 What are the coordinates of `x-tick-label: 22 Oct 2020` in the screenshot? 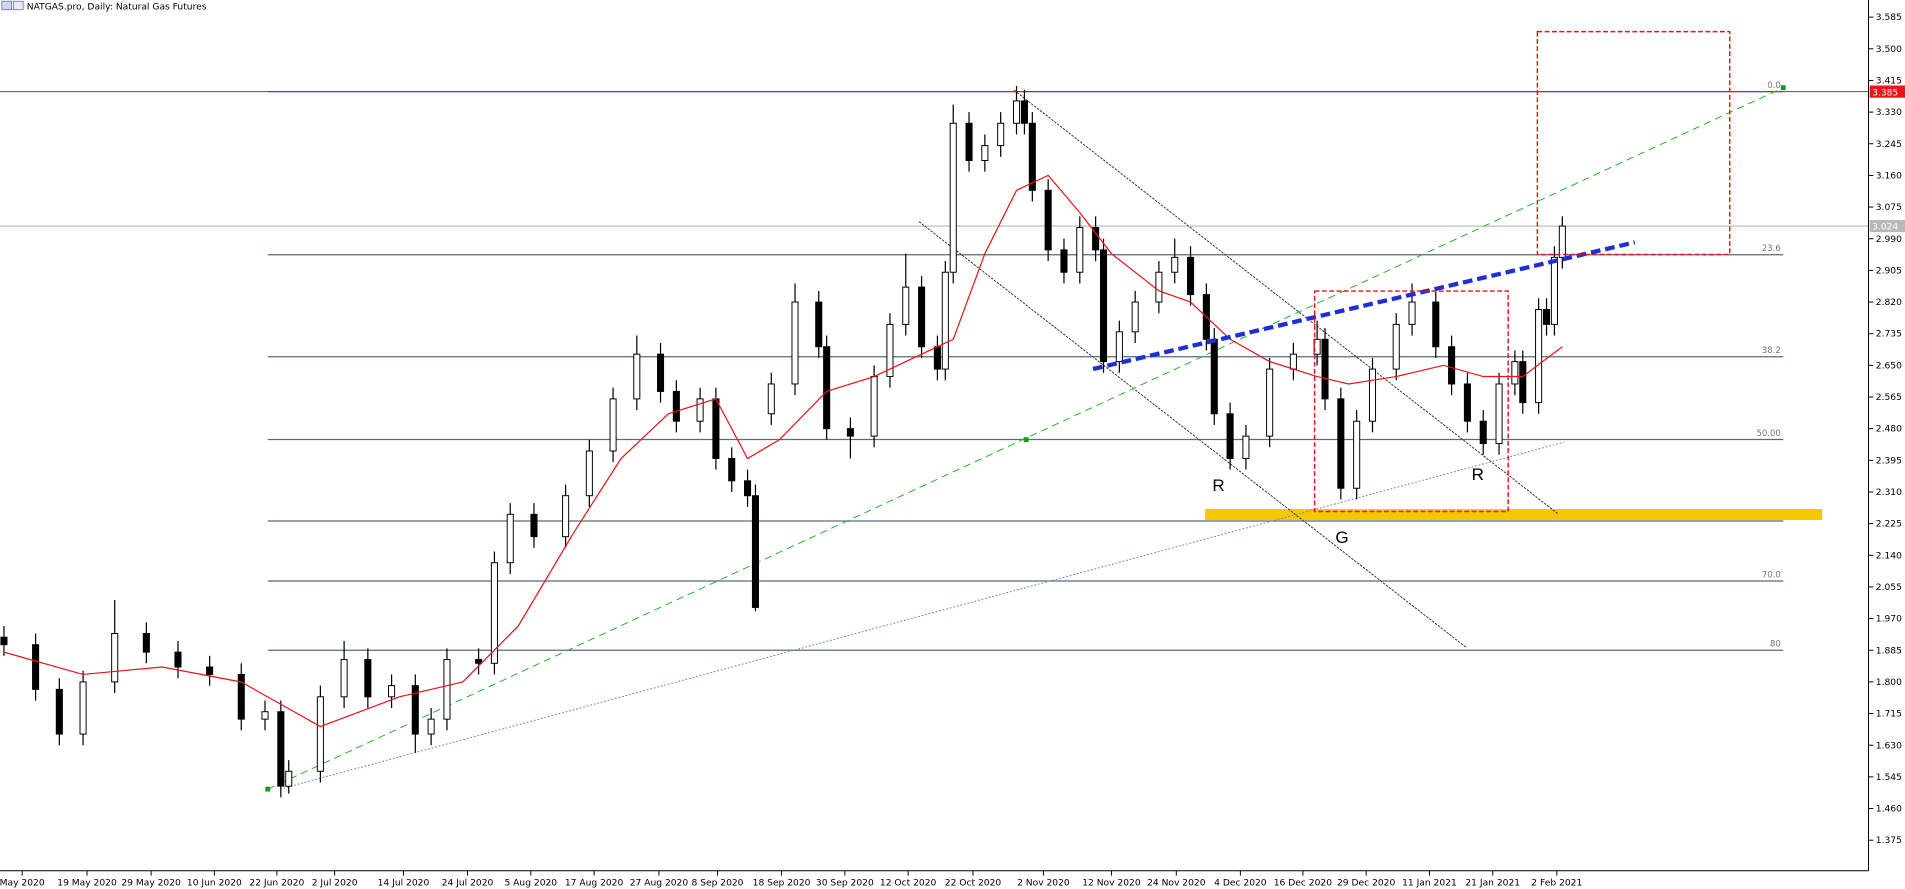 It's located at (973, 883).